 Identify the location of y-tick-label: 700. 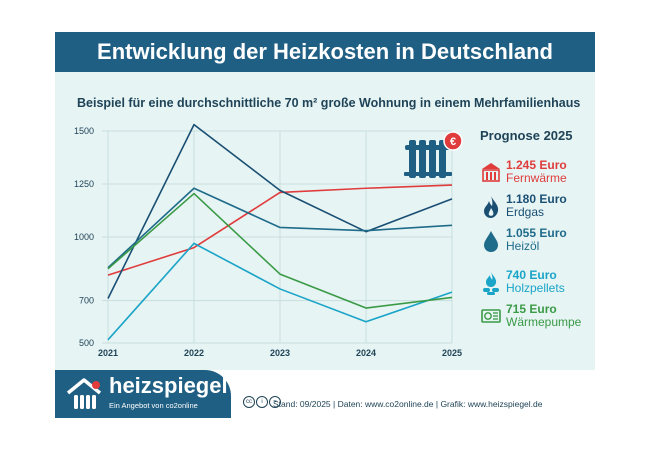
(86, 301).